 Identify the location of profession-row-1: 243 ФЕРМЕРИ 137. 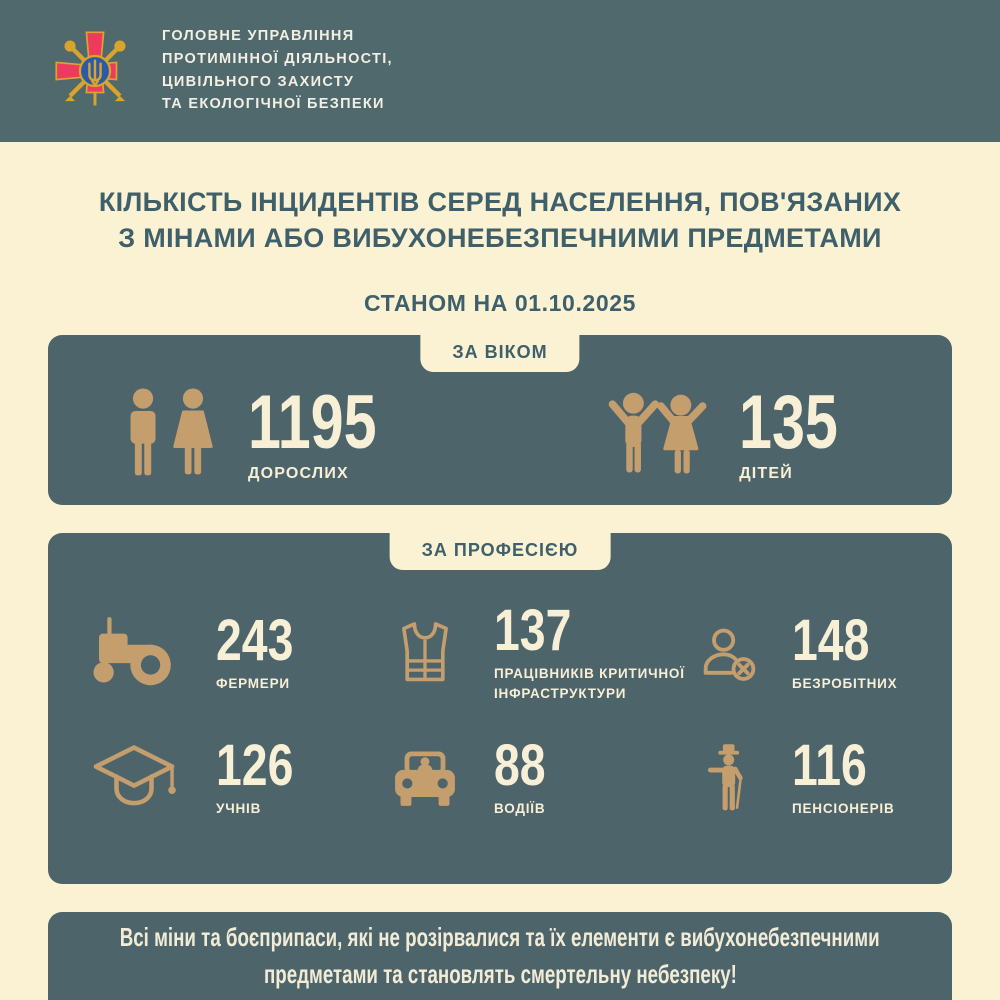
(510, 650).